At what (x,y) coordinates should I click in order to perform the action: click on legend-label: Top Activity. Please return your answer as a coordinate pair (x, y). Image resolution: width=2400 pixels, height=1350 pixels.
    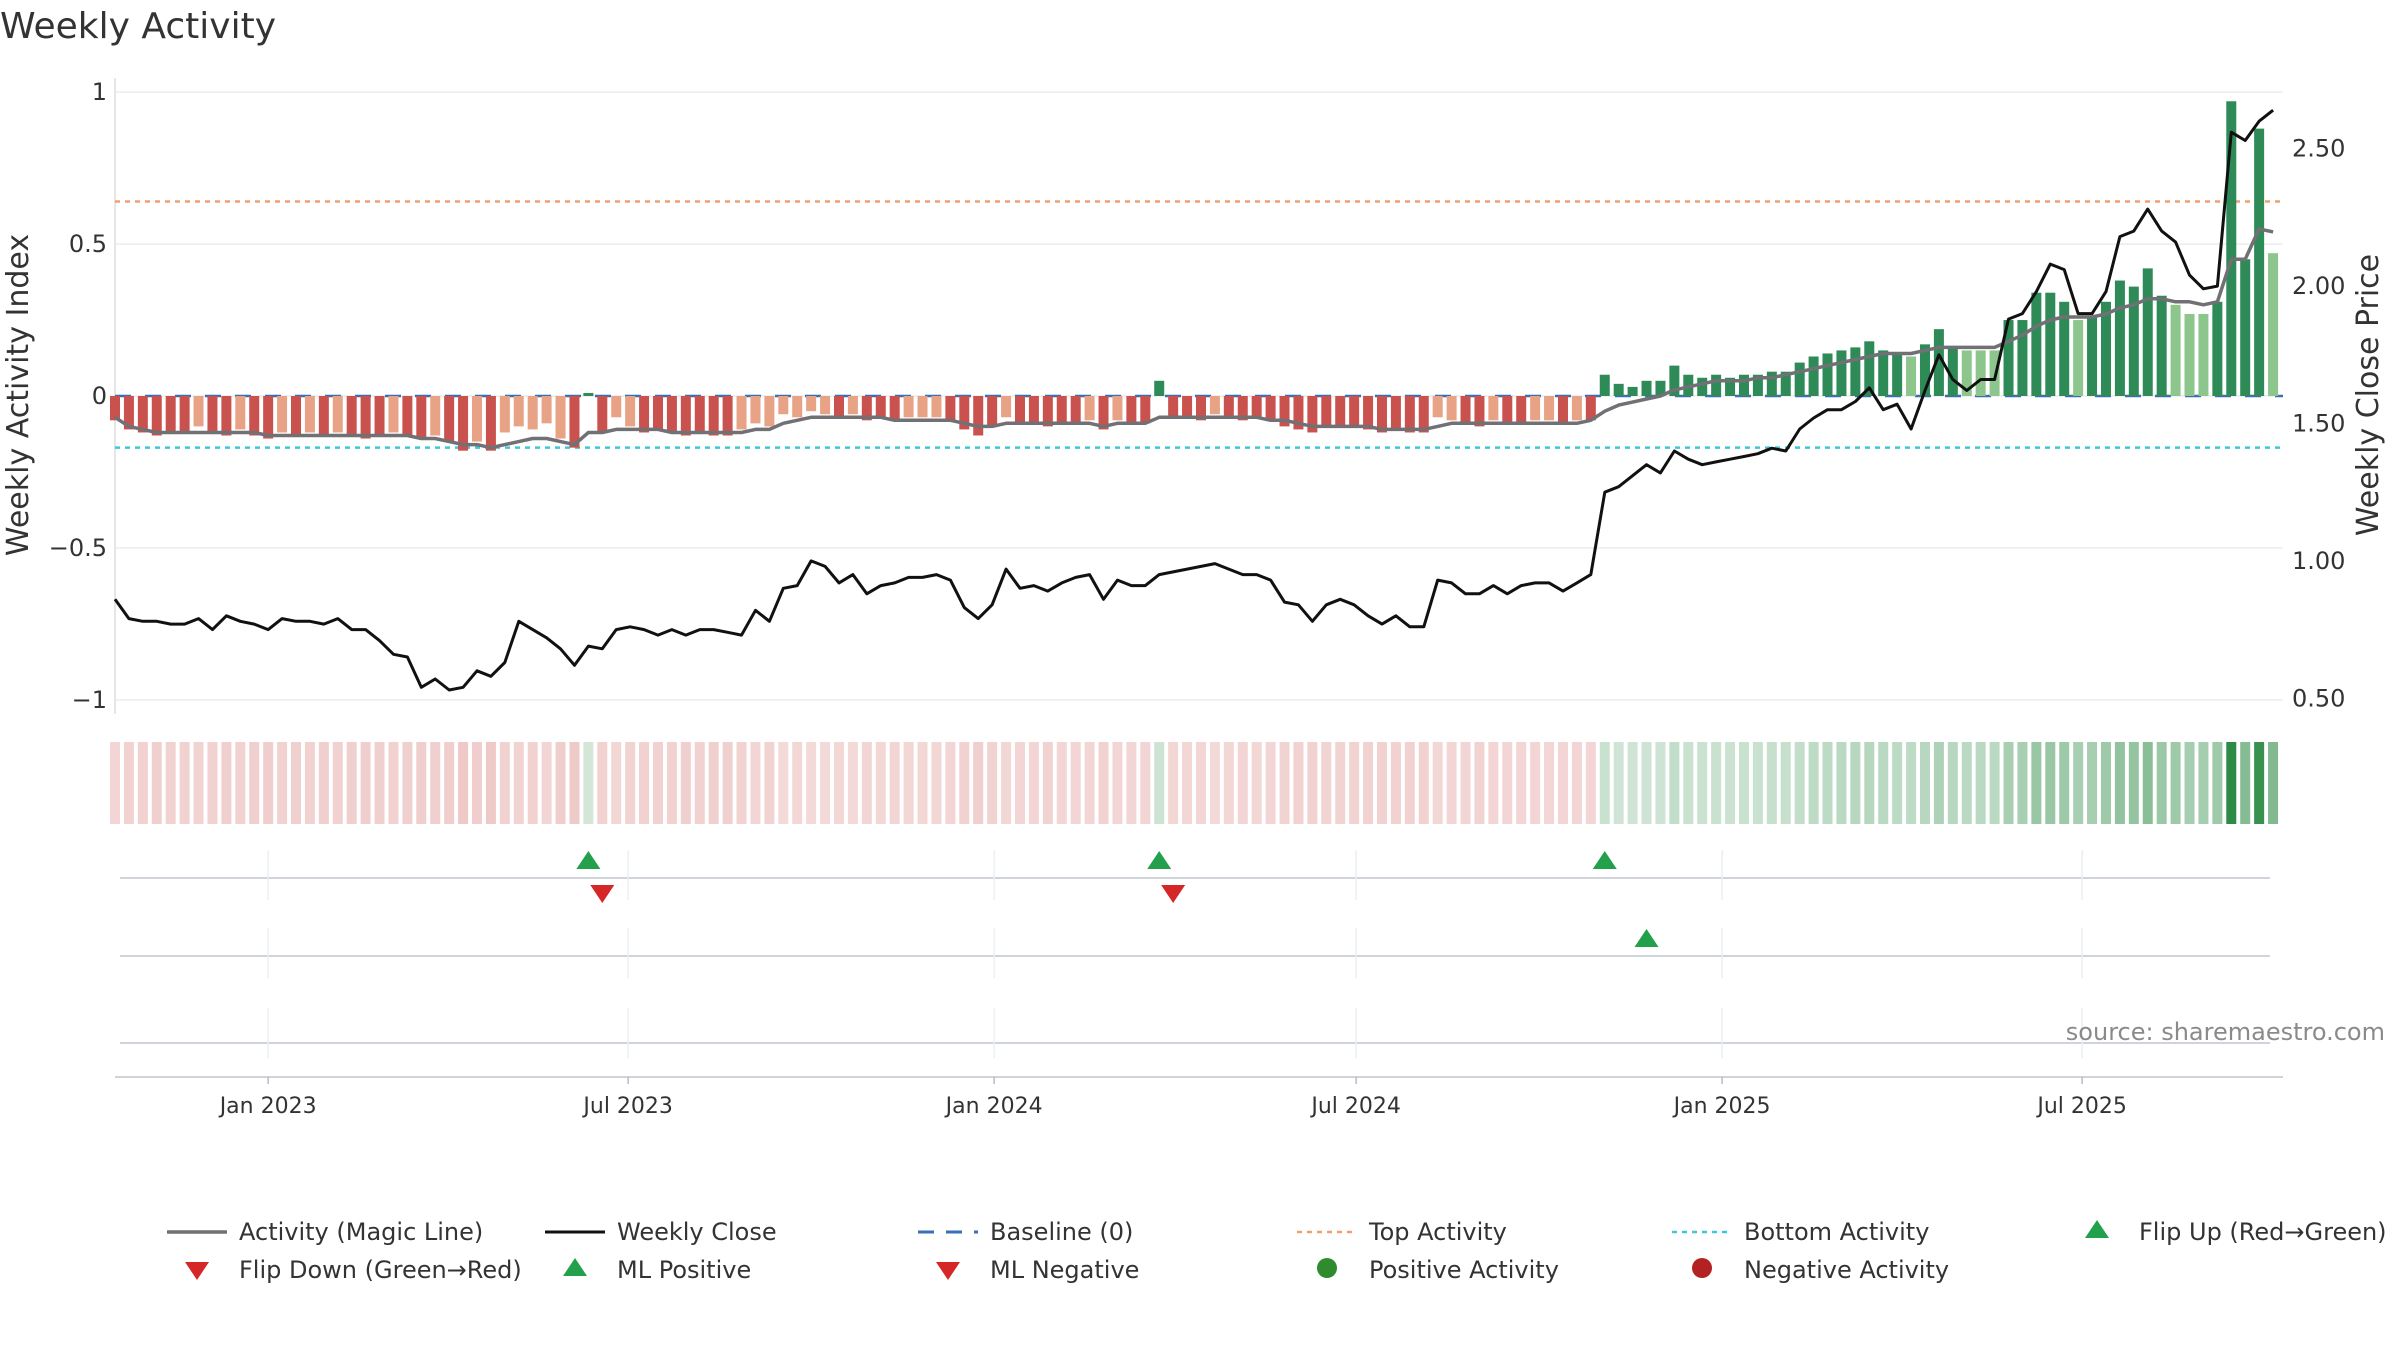
    Looking at the image, I should click on (1437, 1232).